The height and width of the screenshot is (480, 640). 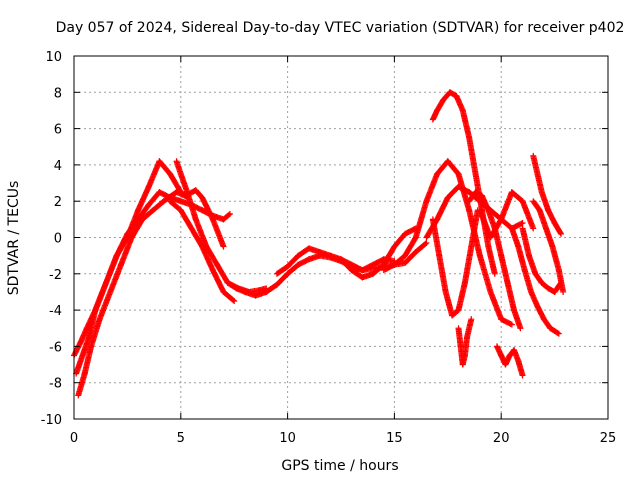 I want to click on y-tick-label: 0, so click(x=58, y=239).